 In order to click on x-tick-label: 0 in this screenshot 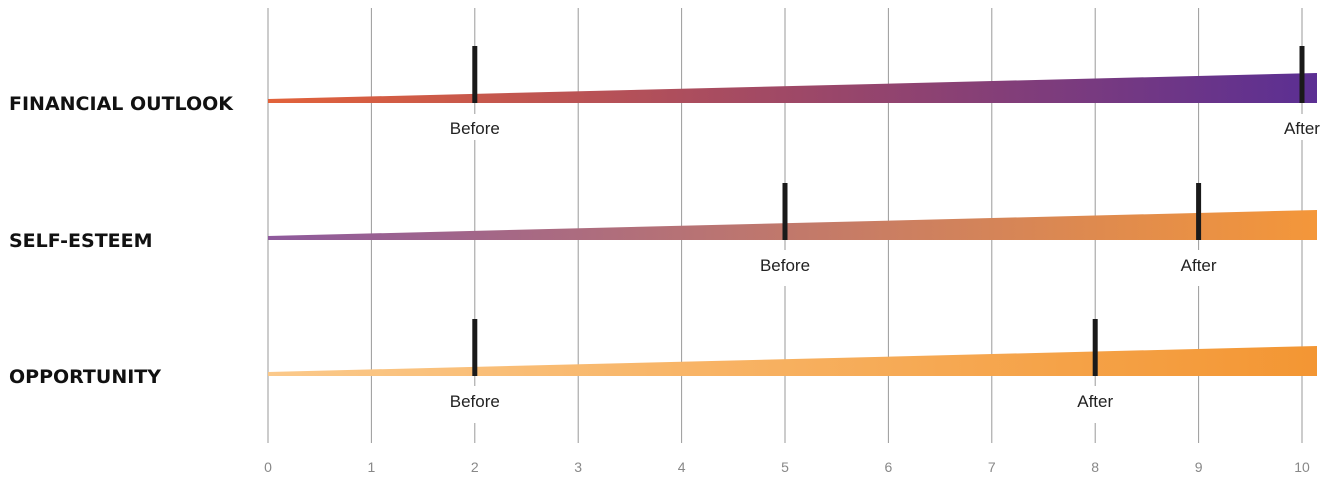, I will do `click(268, 467)`.